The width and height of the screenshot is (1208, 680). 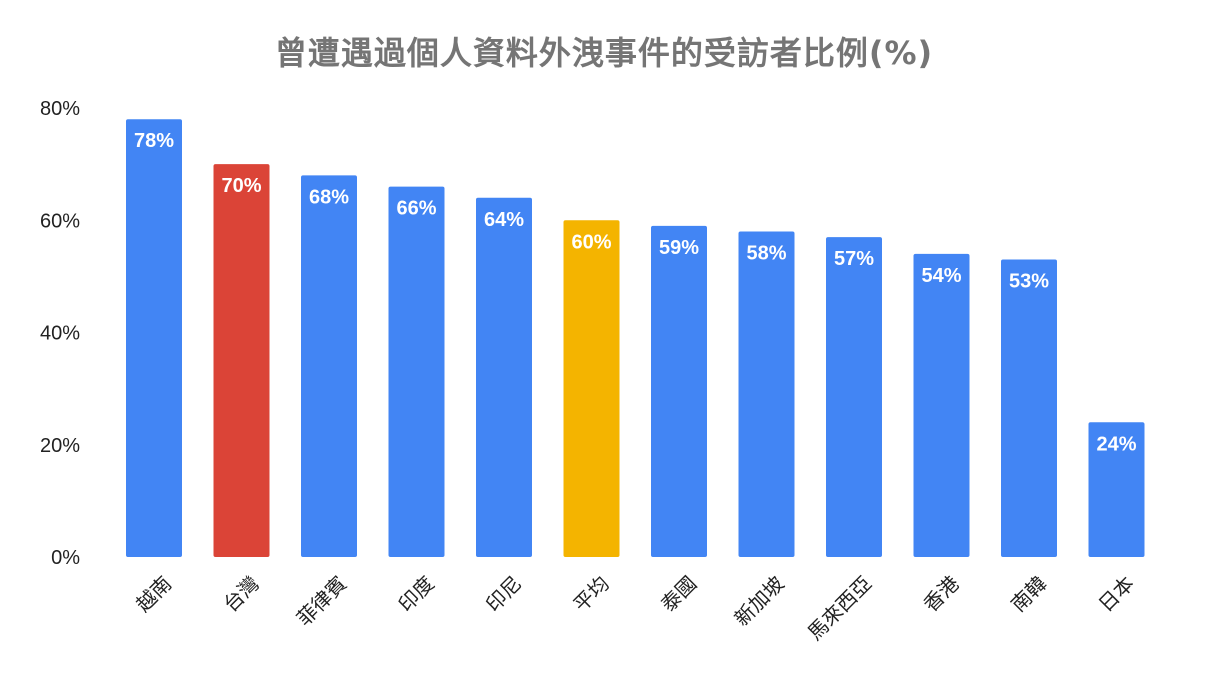 What do you see at coordinates (329, 197) in the screenshot?
I see `data-label: 68%` at bounding box center [329, 197].